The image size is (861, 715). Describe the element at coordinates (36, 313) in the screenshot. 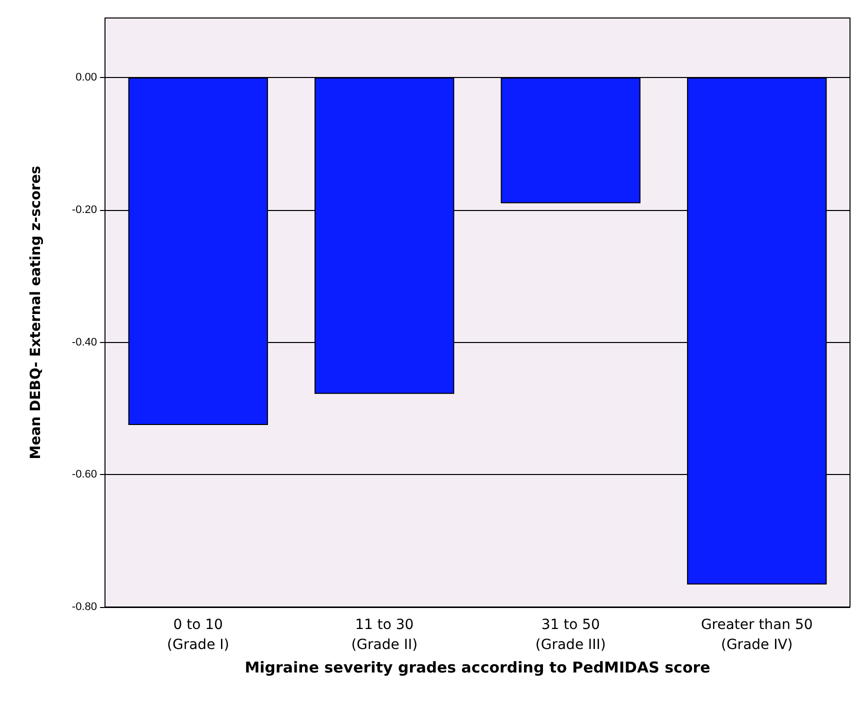

I see `y-axis-title: Mean DEBQ- External eating z-scores` at that location.